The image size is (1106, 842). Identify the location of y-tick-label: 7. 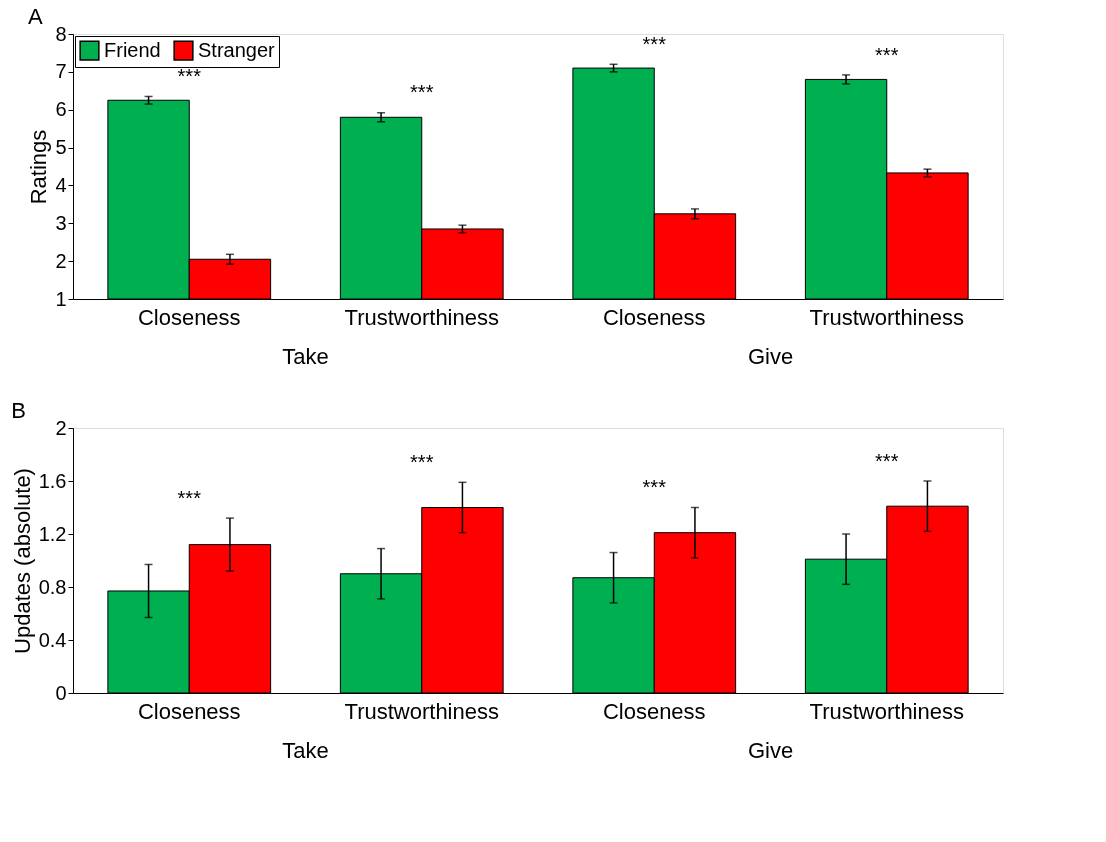
(61, 71).